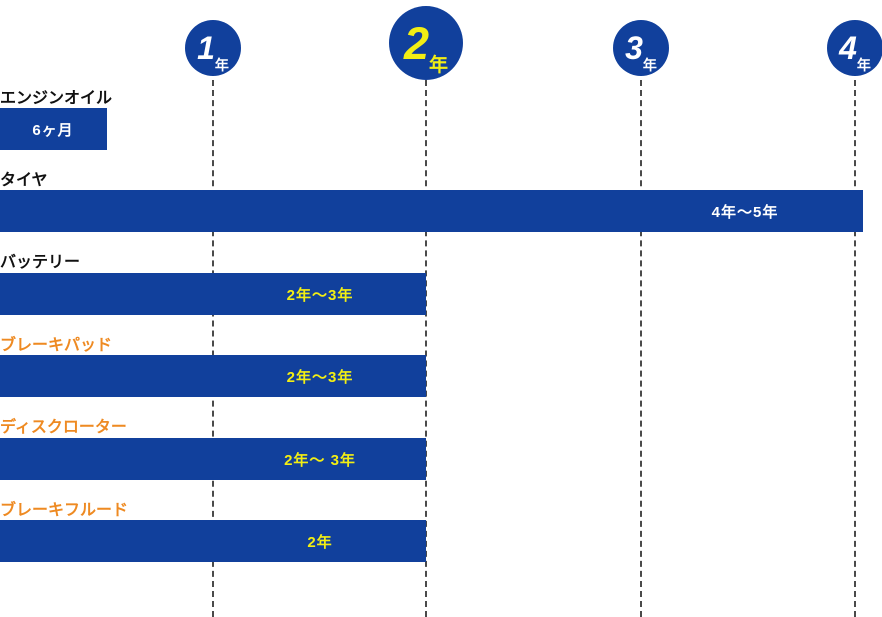 The height and width of the screenshot is (617, 882). What do you see at coordinates (206, 48) in the screenshot?
I see `year-marker-number: 1` at bounding box center [206, 48].